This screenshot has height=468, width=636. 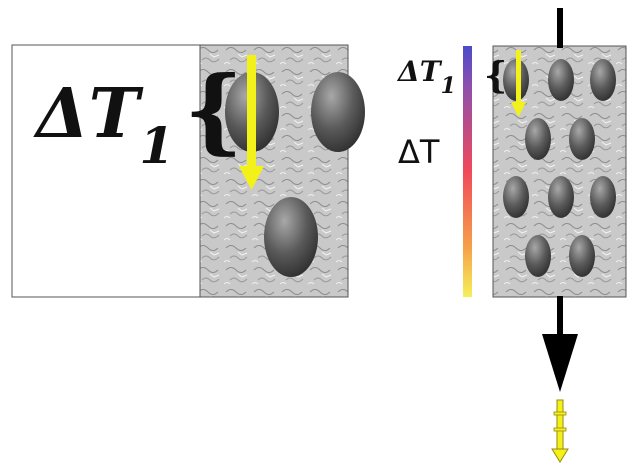 I want to click on left-yellow-down-arrow-icon, so click(x=251, y=122).